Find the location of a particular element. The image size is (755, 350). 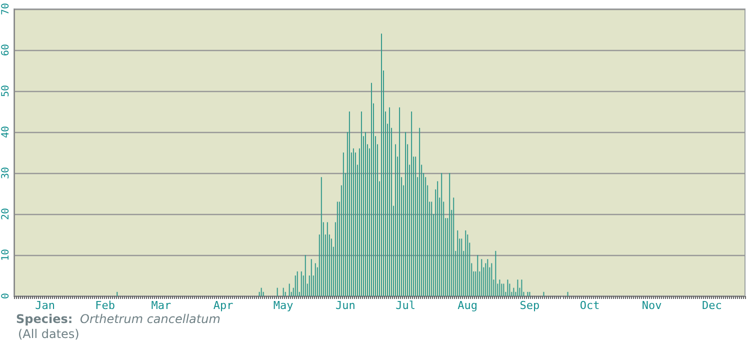

y-tick-label: 40 is located at coordinates (6, 132).